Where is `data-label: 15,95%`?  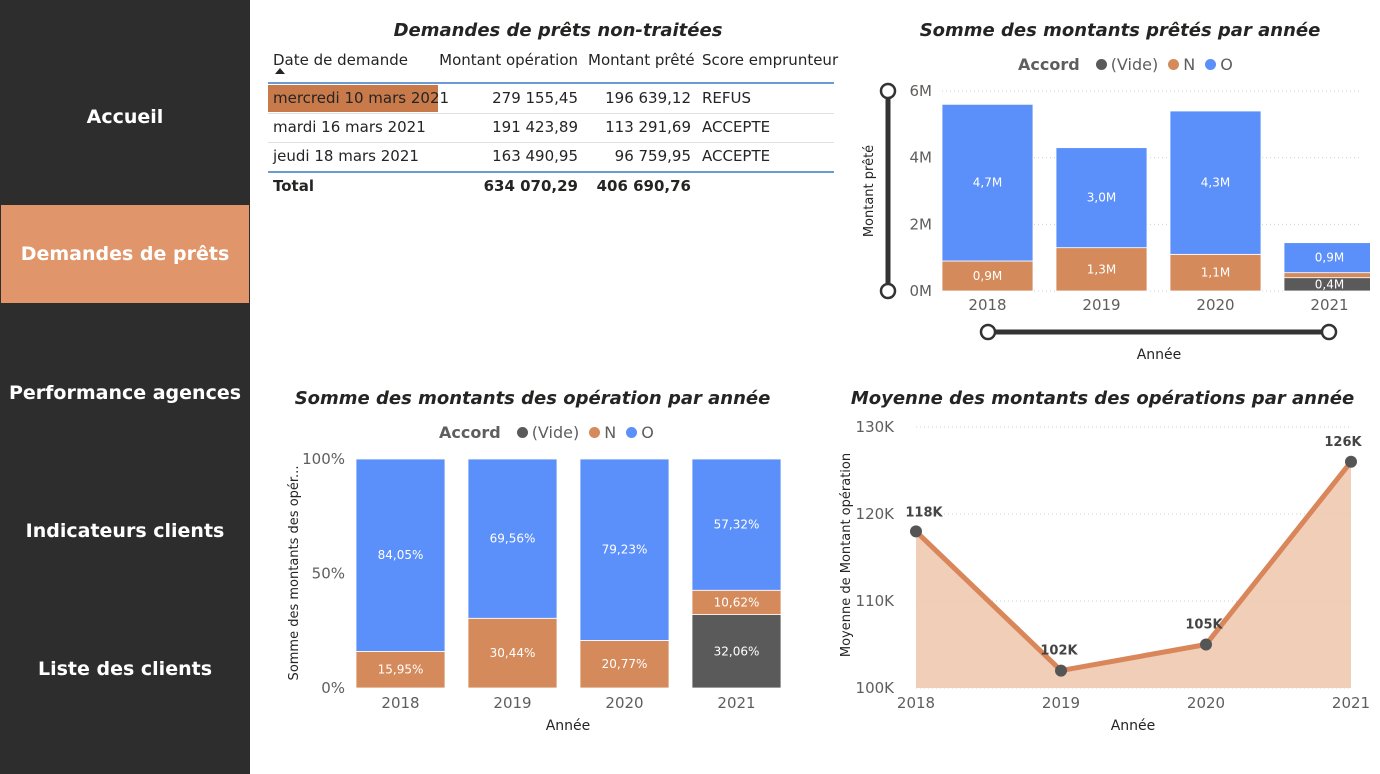 data-label: 15,95% is located at coordinates (401, 670).